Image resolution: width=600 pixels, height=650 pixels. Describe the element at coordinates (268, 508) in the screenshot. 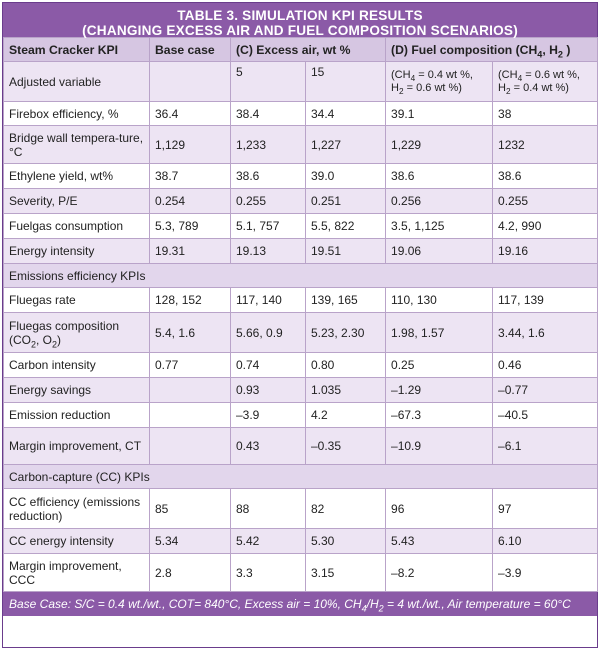

I see `excess-air-5-value: 88` at that location.